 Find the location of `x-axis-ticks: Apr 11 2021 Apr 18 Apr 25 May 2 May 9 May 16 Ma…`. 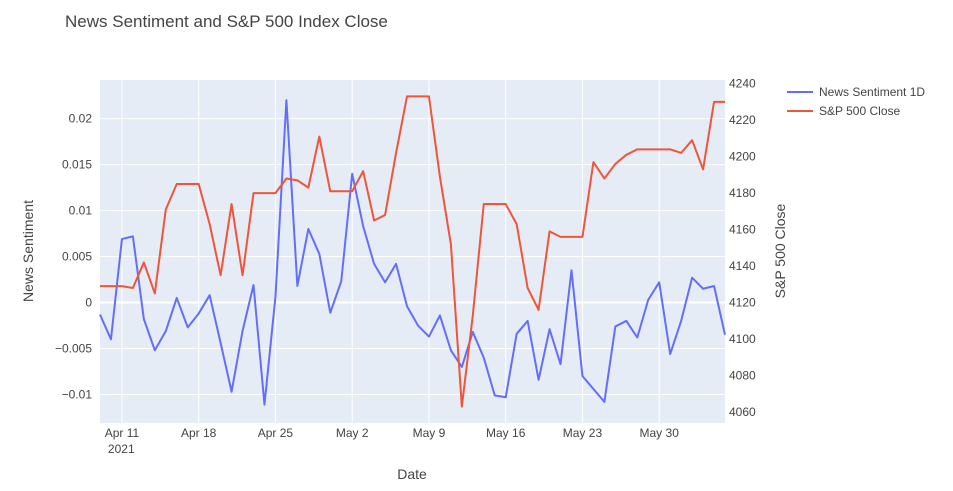

x-axis-ticks: Apr 11 2021 Apr 18 Apr 25 May 2 May 9 May 16 Ma… is located at coordinates (392, 441).